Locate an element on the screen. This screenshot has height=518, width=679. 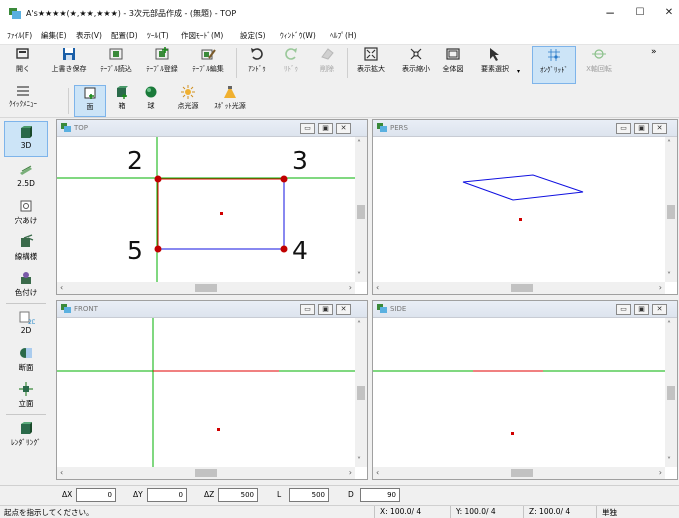
mode-color-button: 色付け is located at coordinates (26, 286).